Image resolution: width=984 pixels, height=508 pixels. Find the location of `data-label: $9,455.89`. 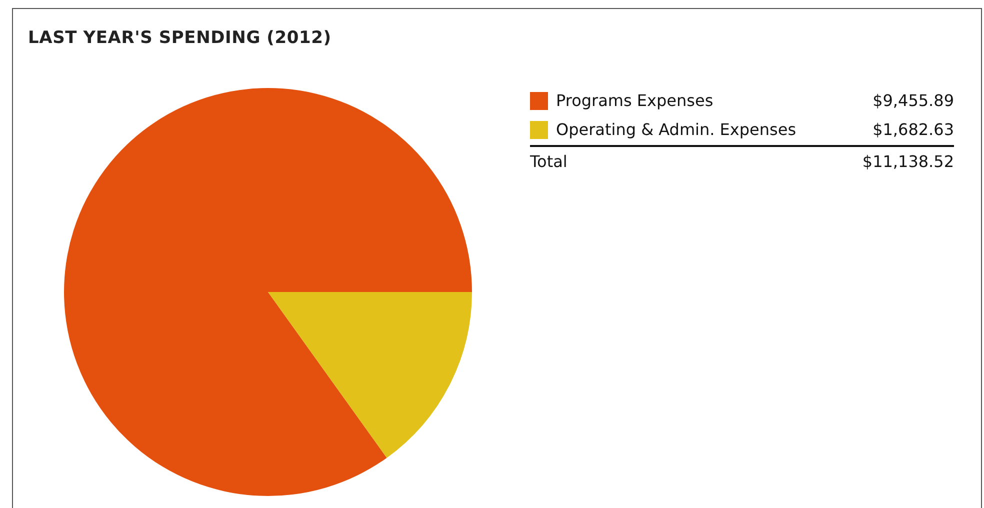

data-label: $9,455.89 is located at coordinates (913, 100).